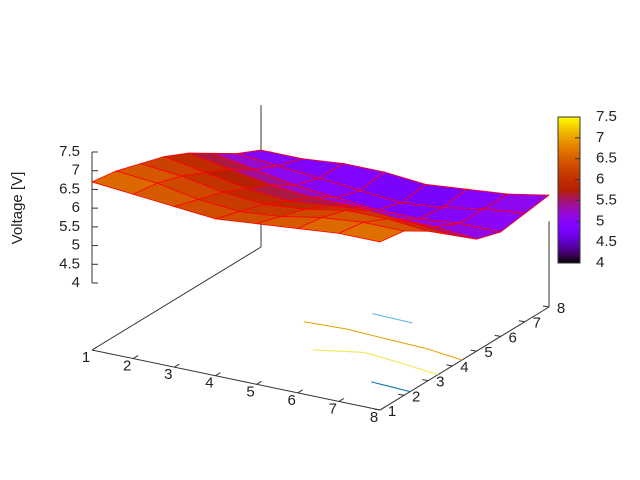 The image size is (640, 480). Describe the element at coordinates (606, 158) in the screenshot. I see `colorbar-tick-label: 6.5` at that location.